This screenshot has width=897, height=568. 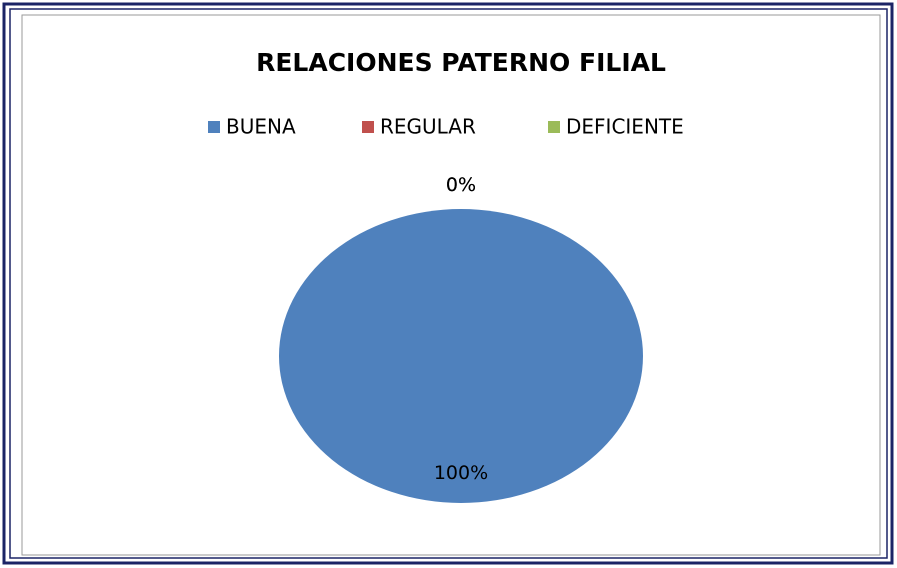 I want to click on legend-label: REGULAR, so click(x=428, y=127).